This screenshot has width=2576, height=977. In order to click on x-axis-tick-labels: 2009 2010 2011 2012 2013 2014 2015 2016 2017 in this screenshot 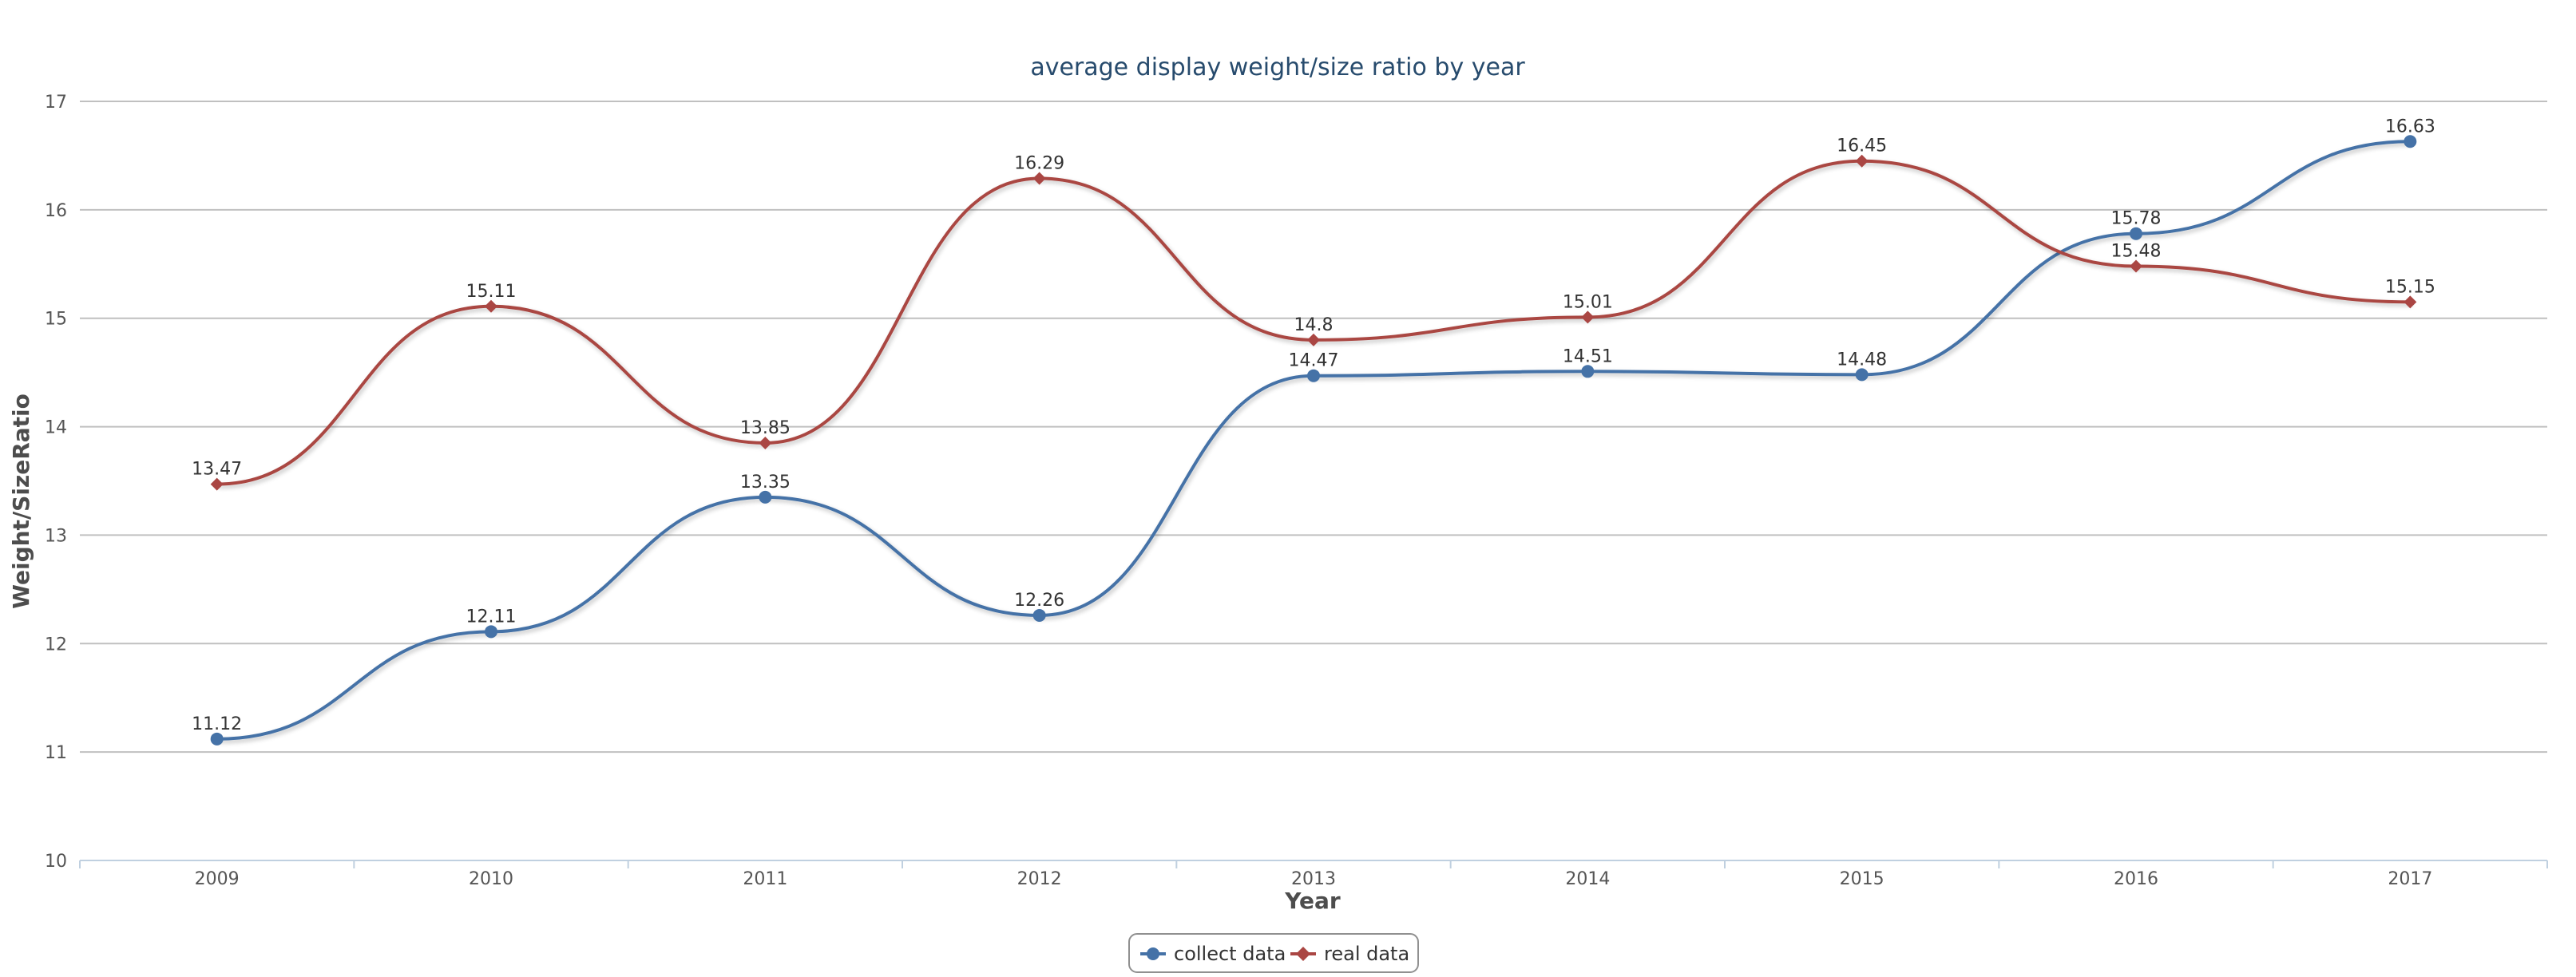, I will do `click(1314, 879)`.